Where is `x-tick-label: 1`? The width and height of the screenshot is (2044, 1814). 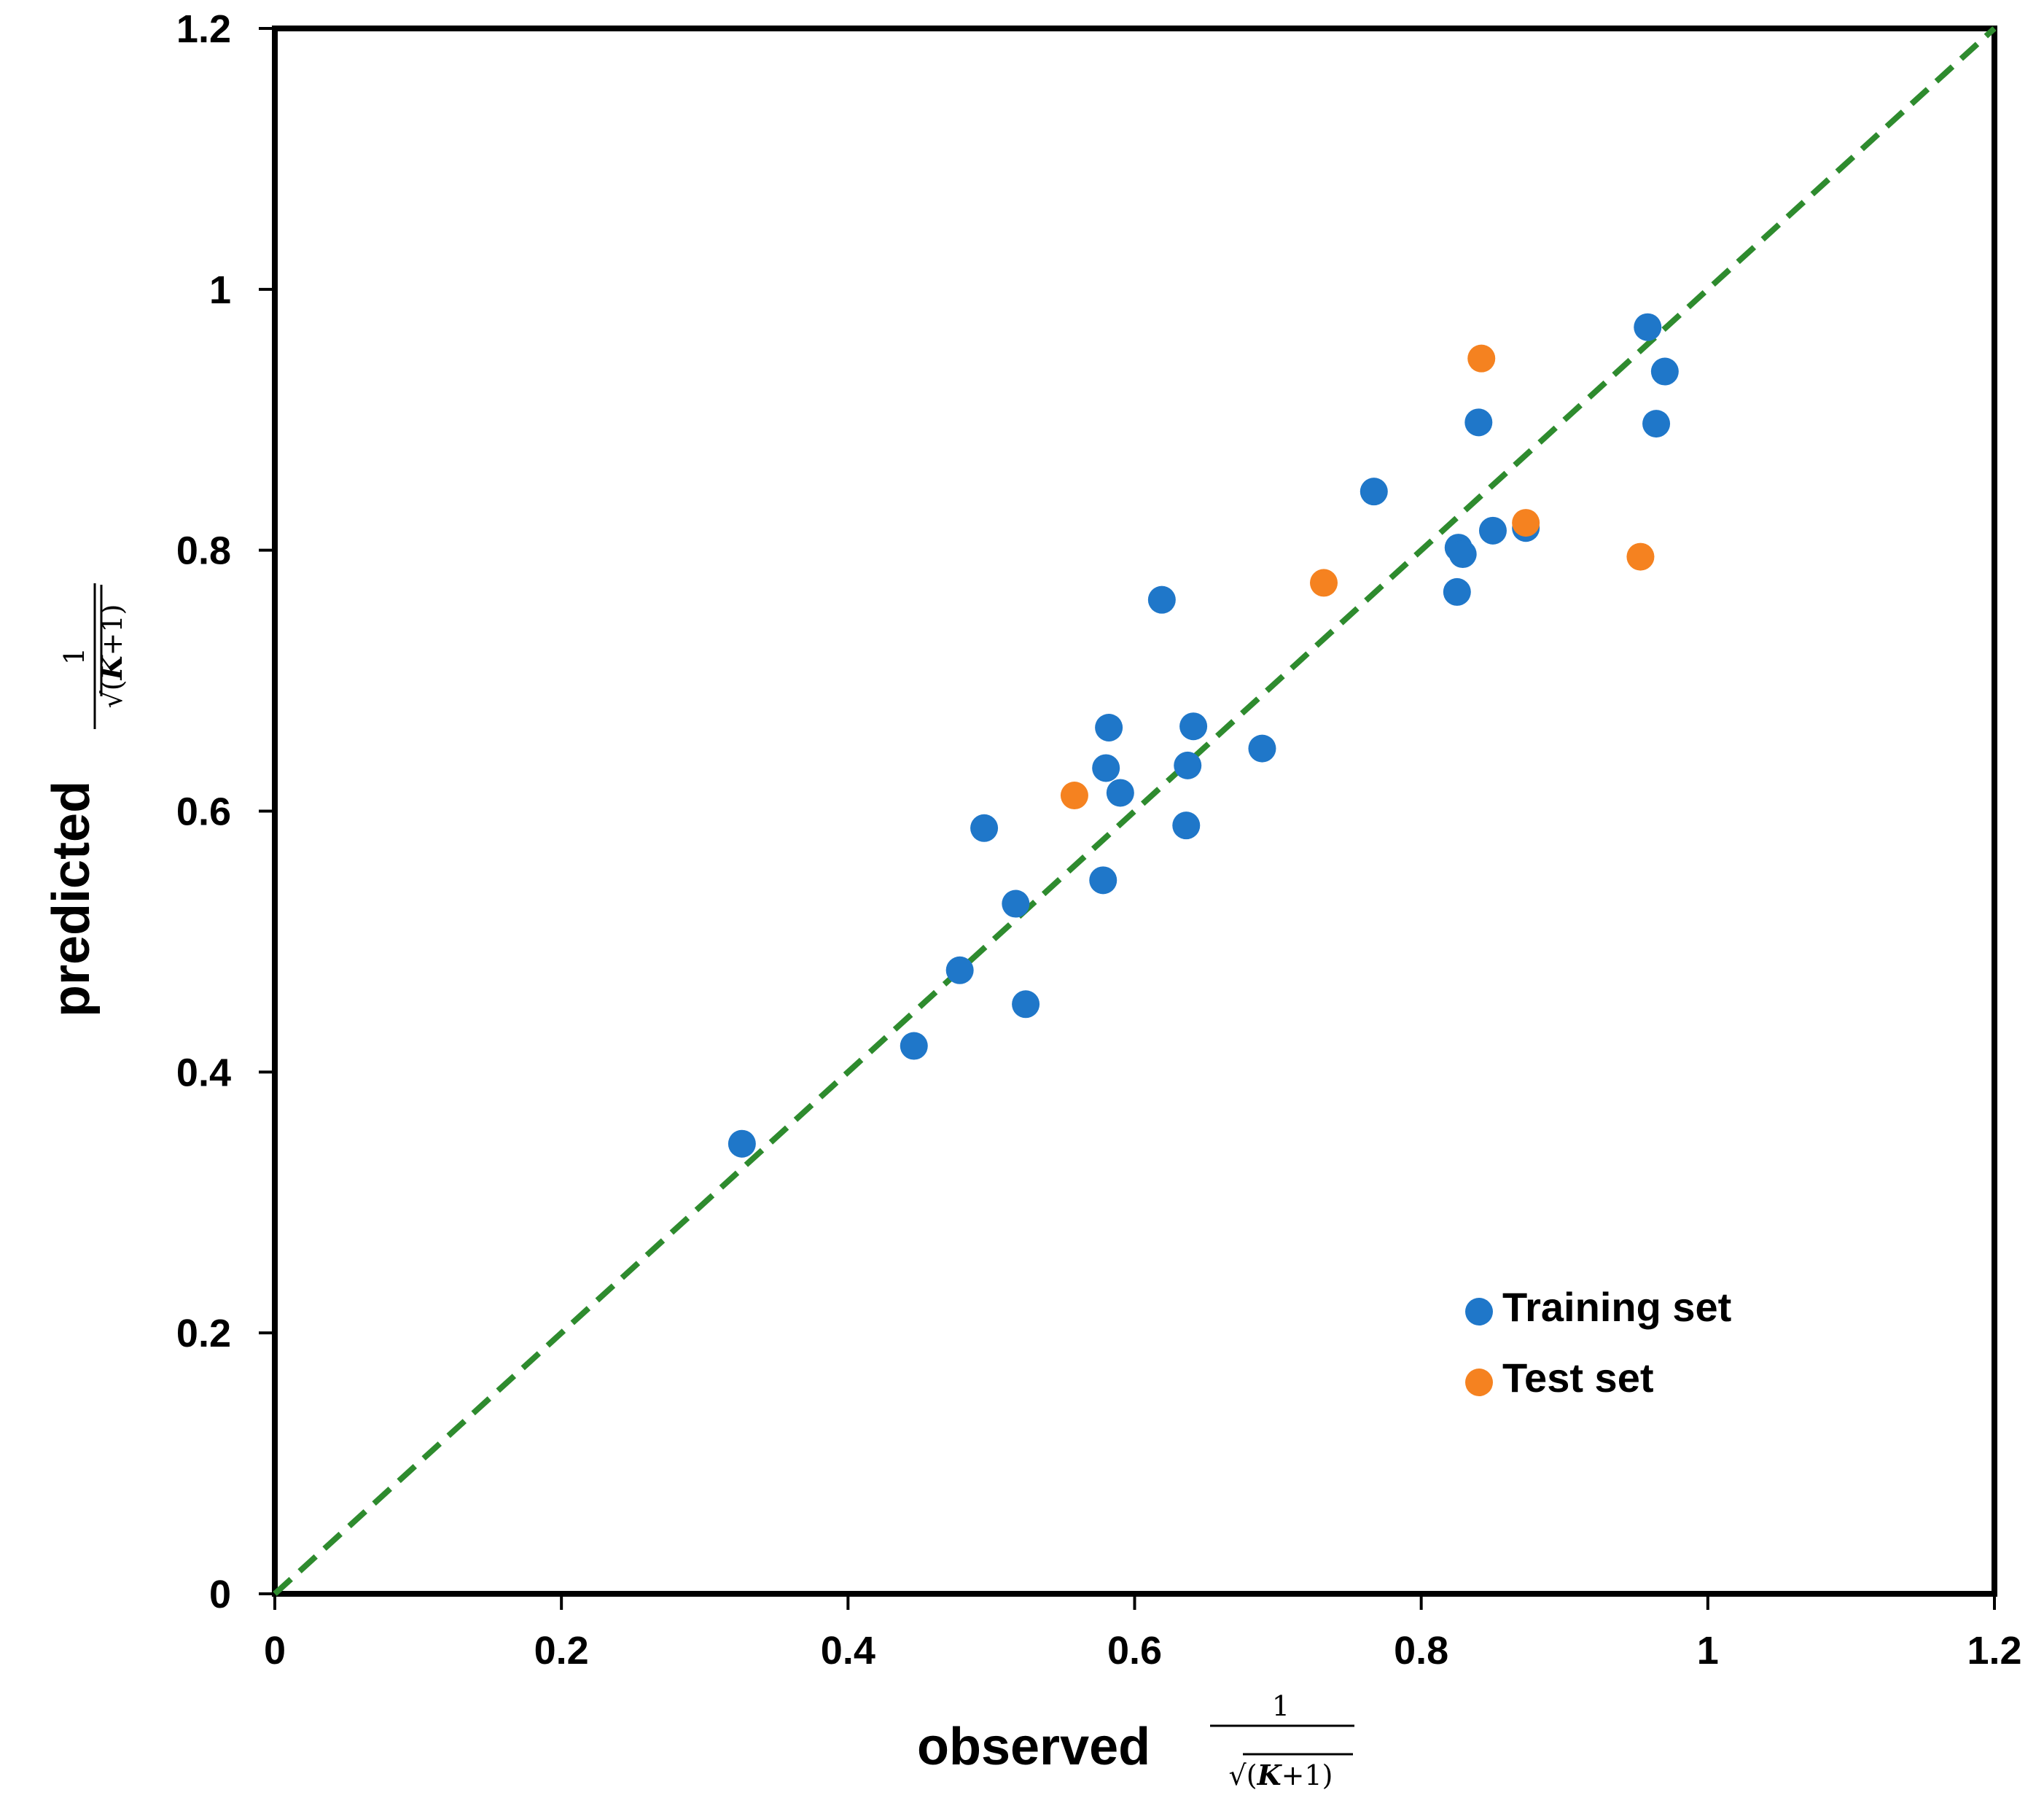 x-tick-label: 1 is located at coordinates (1708, 1651).